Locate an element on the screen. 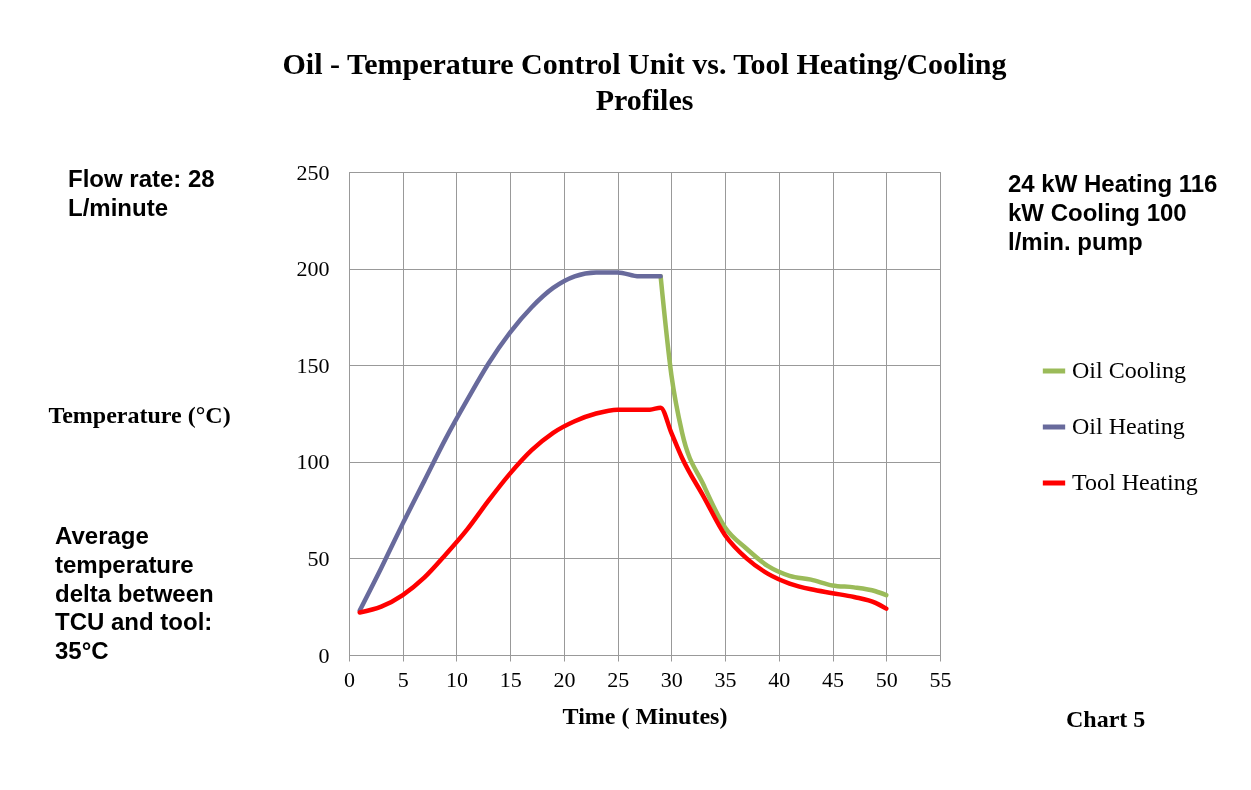 The image size is (1251, 790). x-tick-label: 0 is located at coordinates (349, 679).